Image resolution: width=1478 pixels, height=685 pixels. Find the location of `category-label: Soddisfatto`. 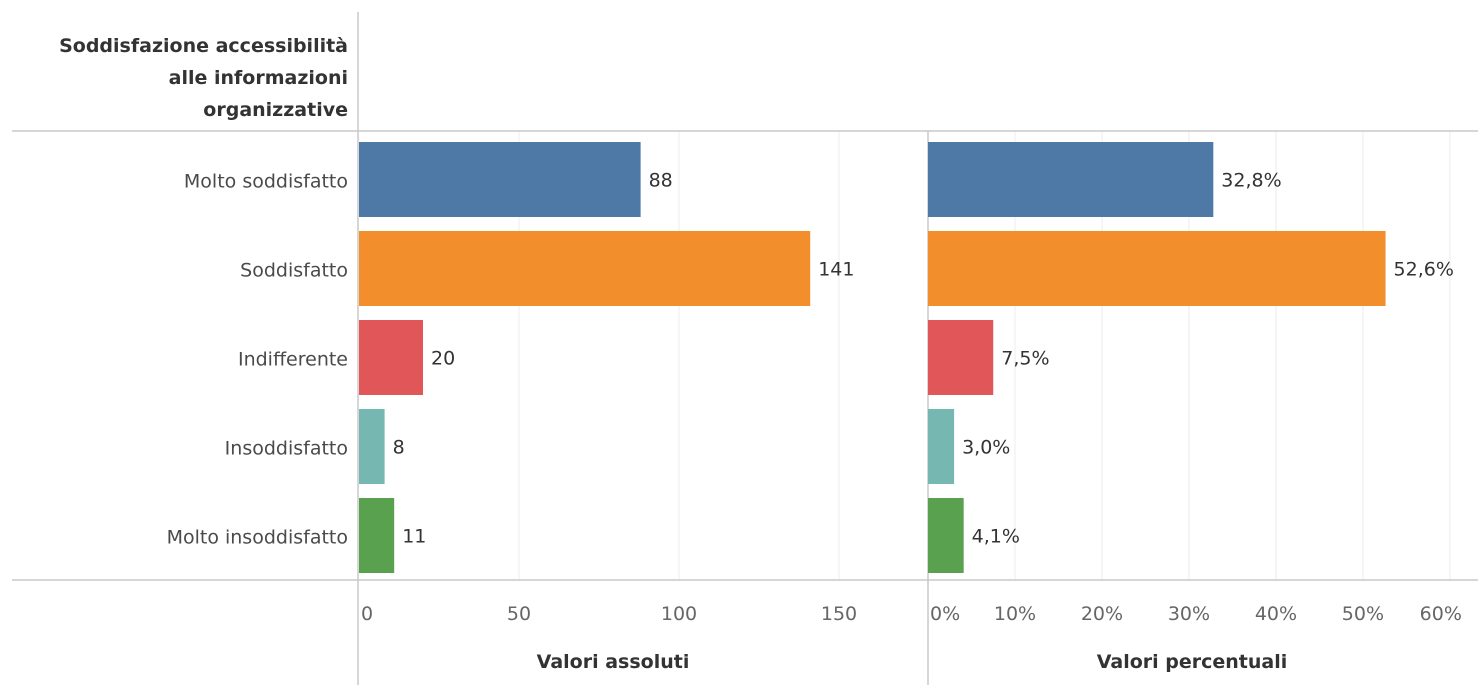

category-label: Soddisfatto is located at coordinates (294, 271).